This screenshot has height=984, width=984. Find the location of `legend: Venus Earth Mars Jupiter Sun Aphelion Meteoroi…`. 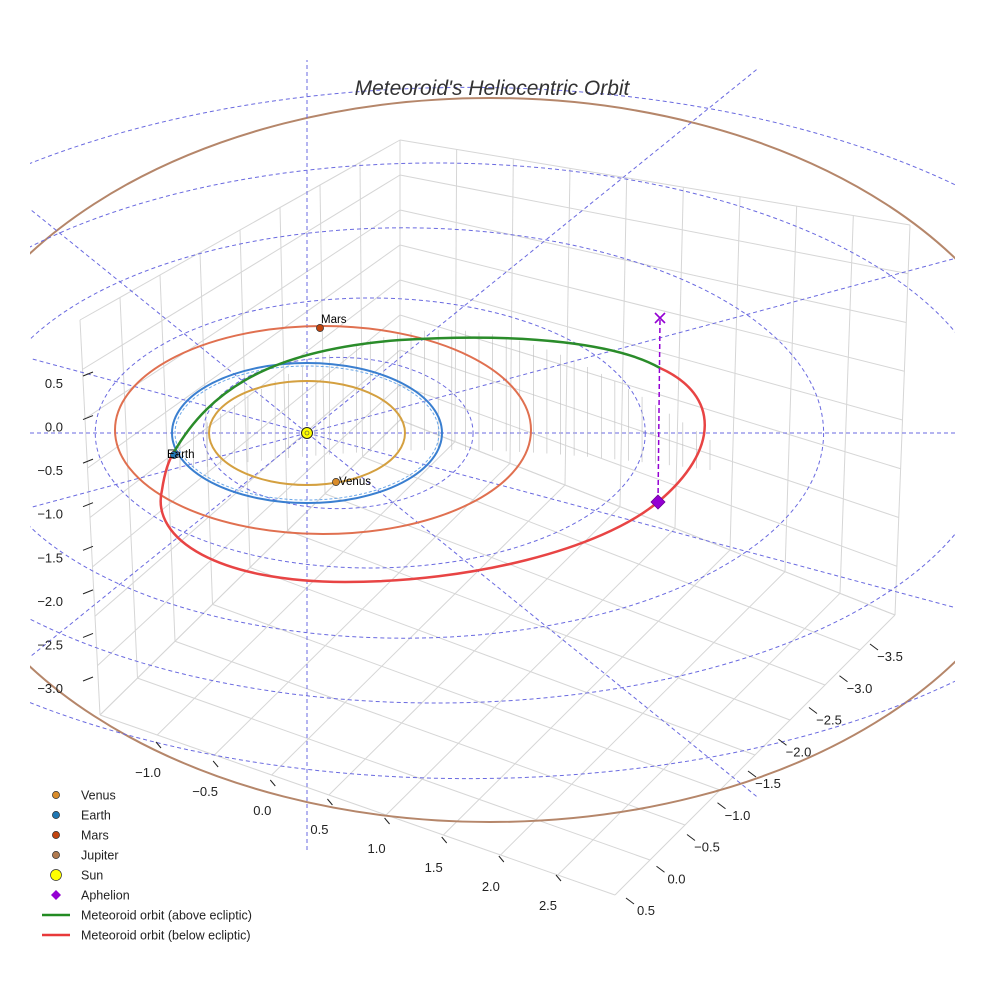

legend: Venus Earth Mars Jupiter Sun Aphelion Meteoroi… is located at coordinates (147, 866).